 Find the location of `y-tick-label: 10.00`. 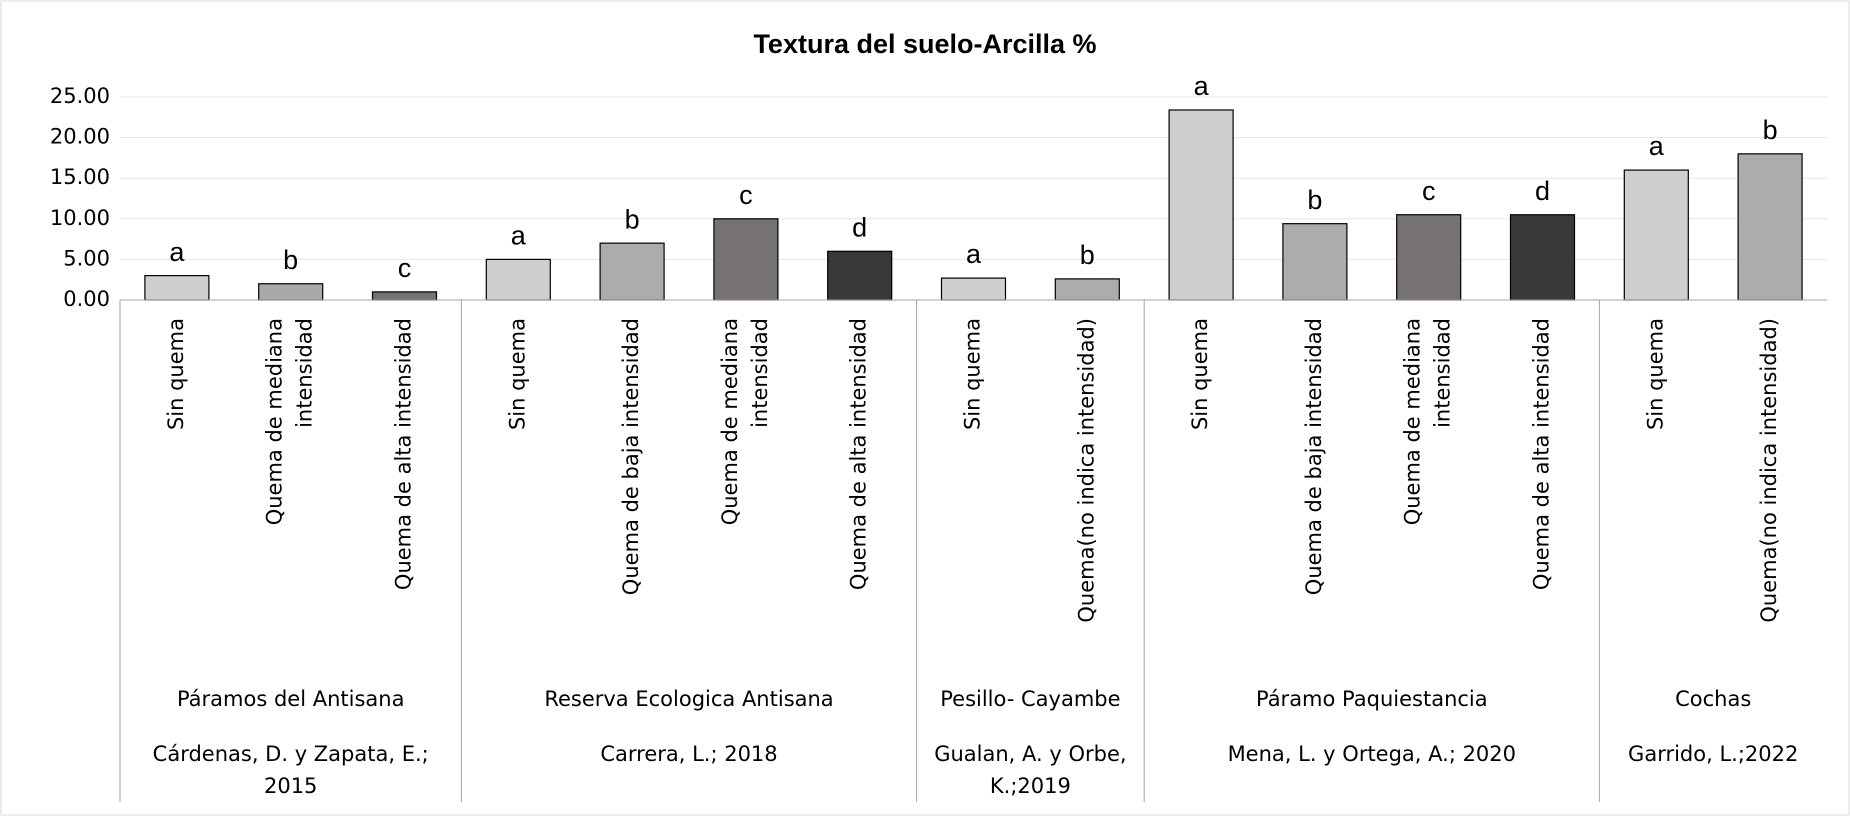

y-tick-label: 10.00 is located at coordinates (80, 218).